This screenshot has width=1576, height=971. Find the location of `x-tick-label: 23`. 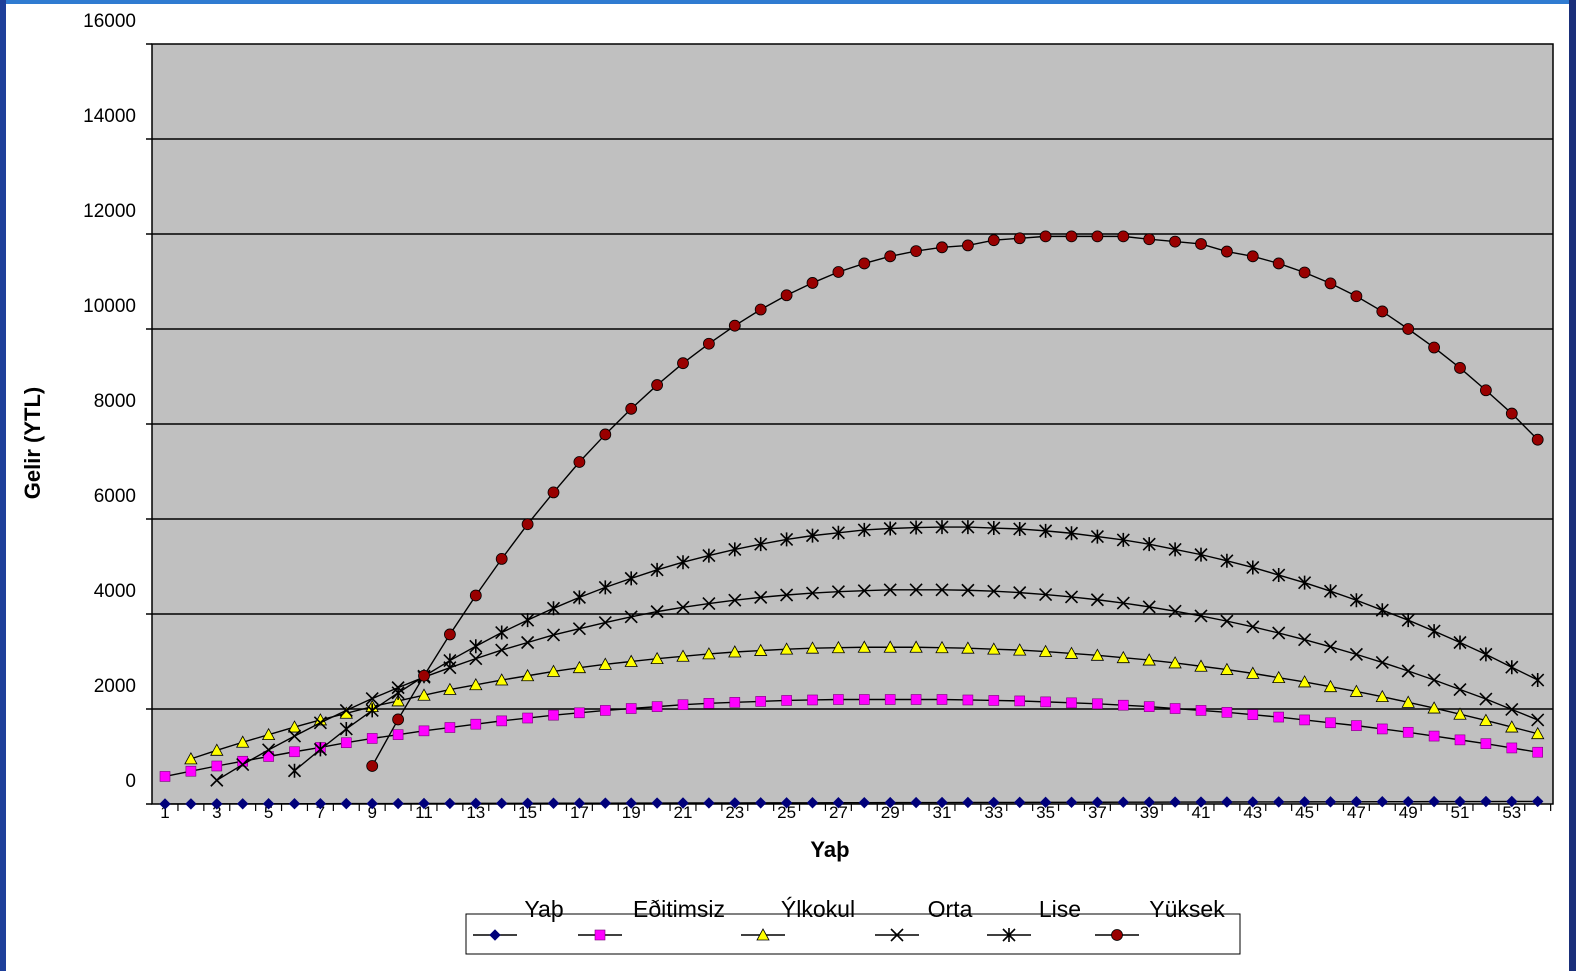

x-tick-label: 23 is located at coordinates (734, 812).